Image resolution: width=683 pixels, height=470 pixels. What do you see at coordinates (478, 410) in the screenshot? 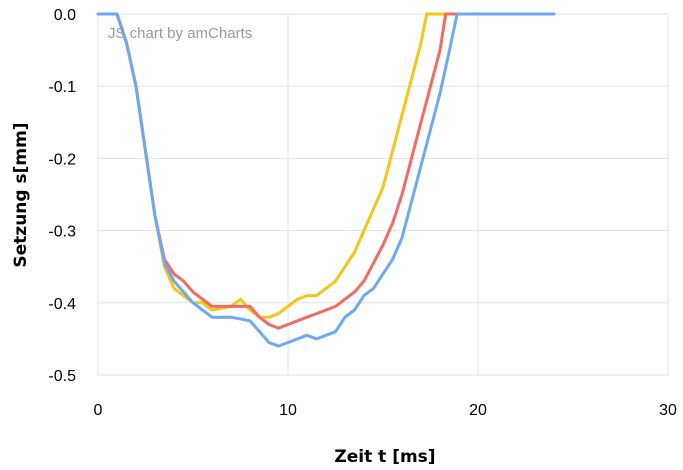
I see `x-tick-label: 20` at bounding box center [478, 410].